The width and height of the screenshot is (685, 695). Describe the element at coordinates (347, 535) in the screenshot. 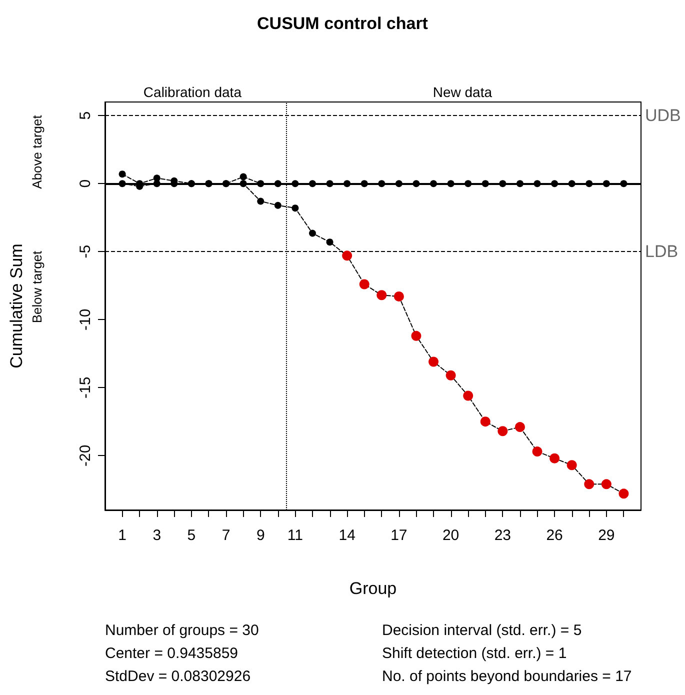

I see `x-tick-label: 14` at that location.